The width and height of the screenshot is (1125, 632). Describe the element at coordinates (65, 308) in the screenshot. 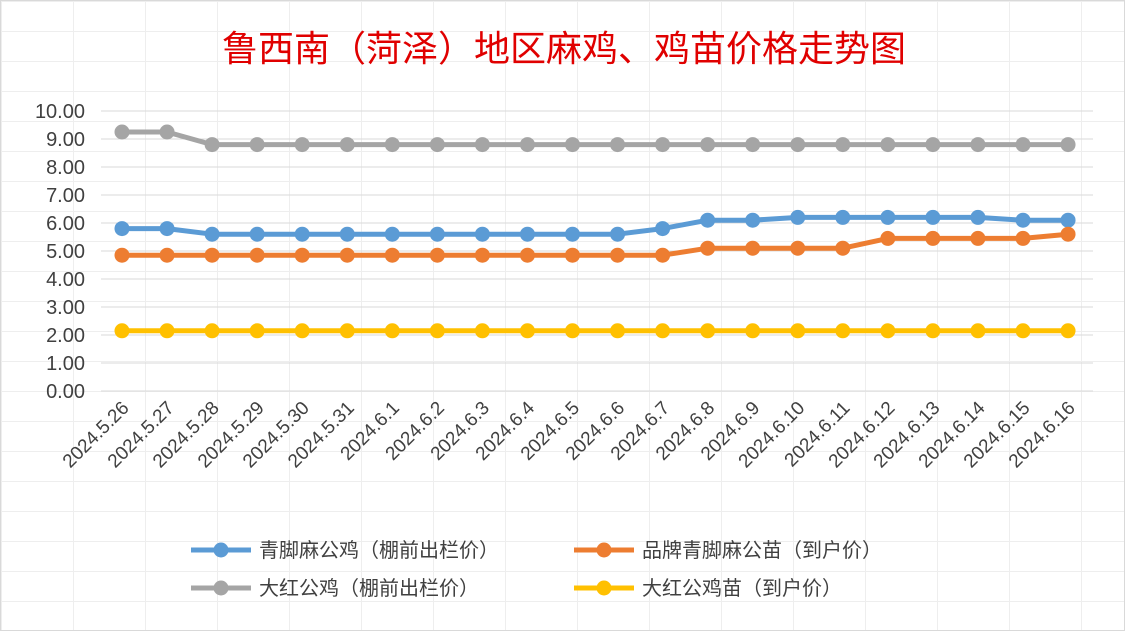

I see `y-tick-label: 3.00` at that location.